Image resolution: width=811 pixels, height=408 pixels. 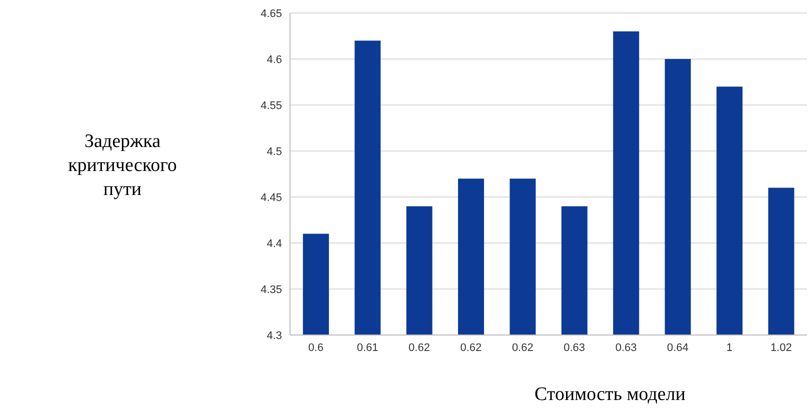 What do you see at coordinates (274, 244) in the screenshot?
I see `y-tick-label: 4.4` at bounding box center [274, 244].